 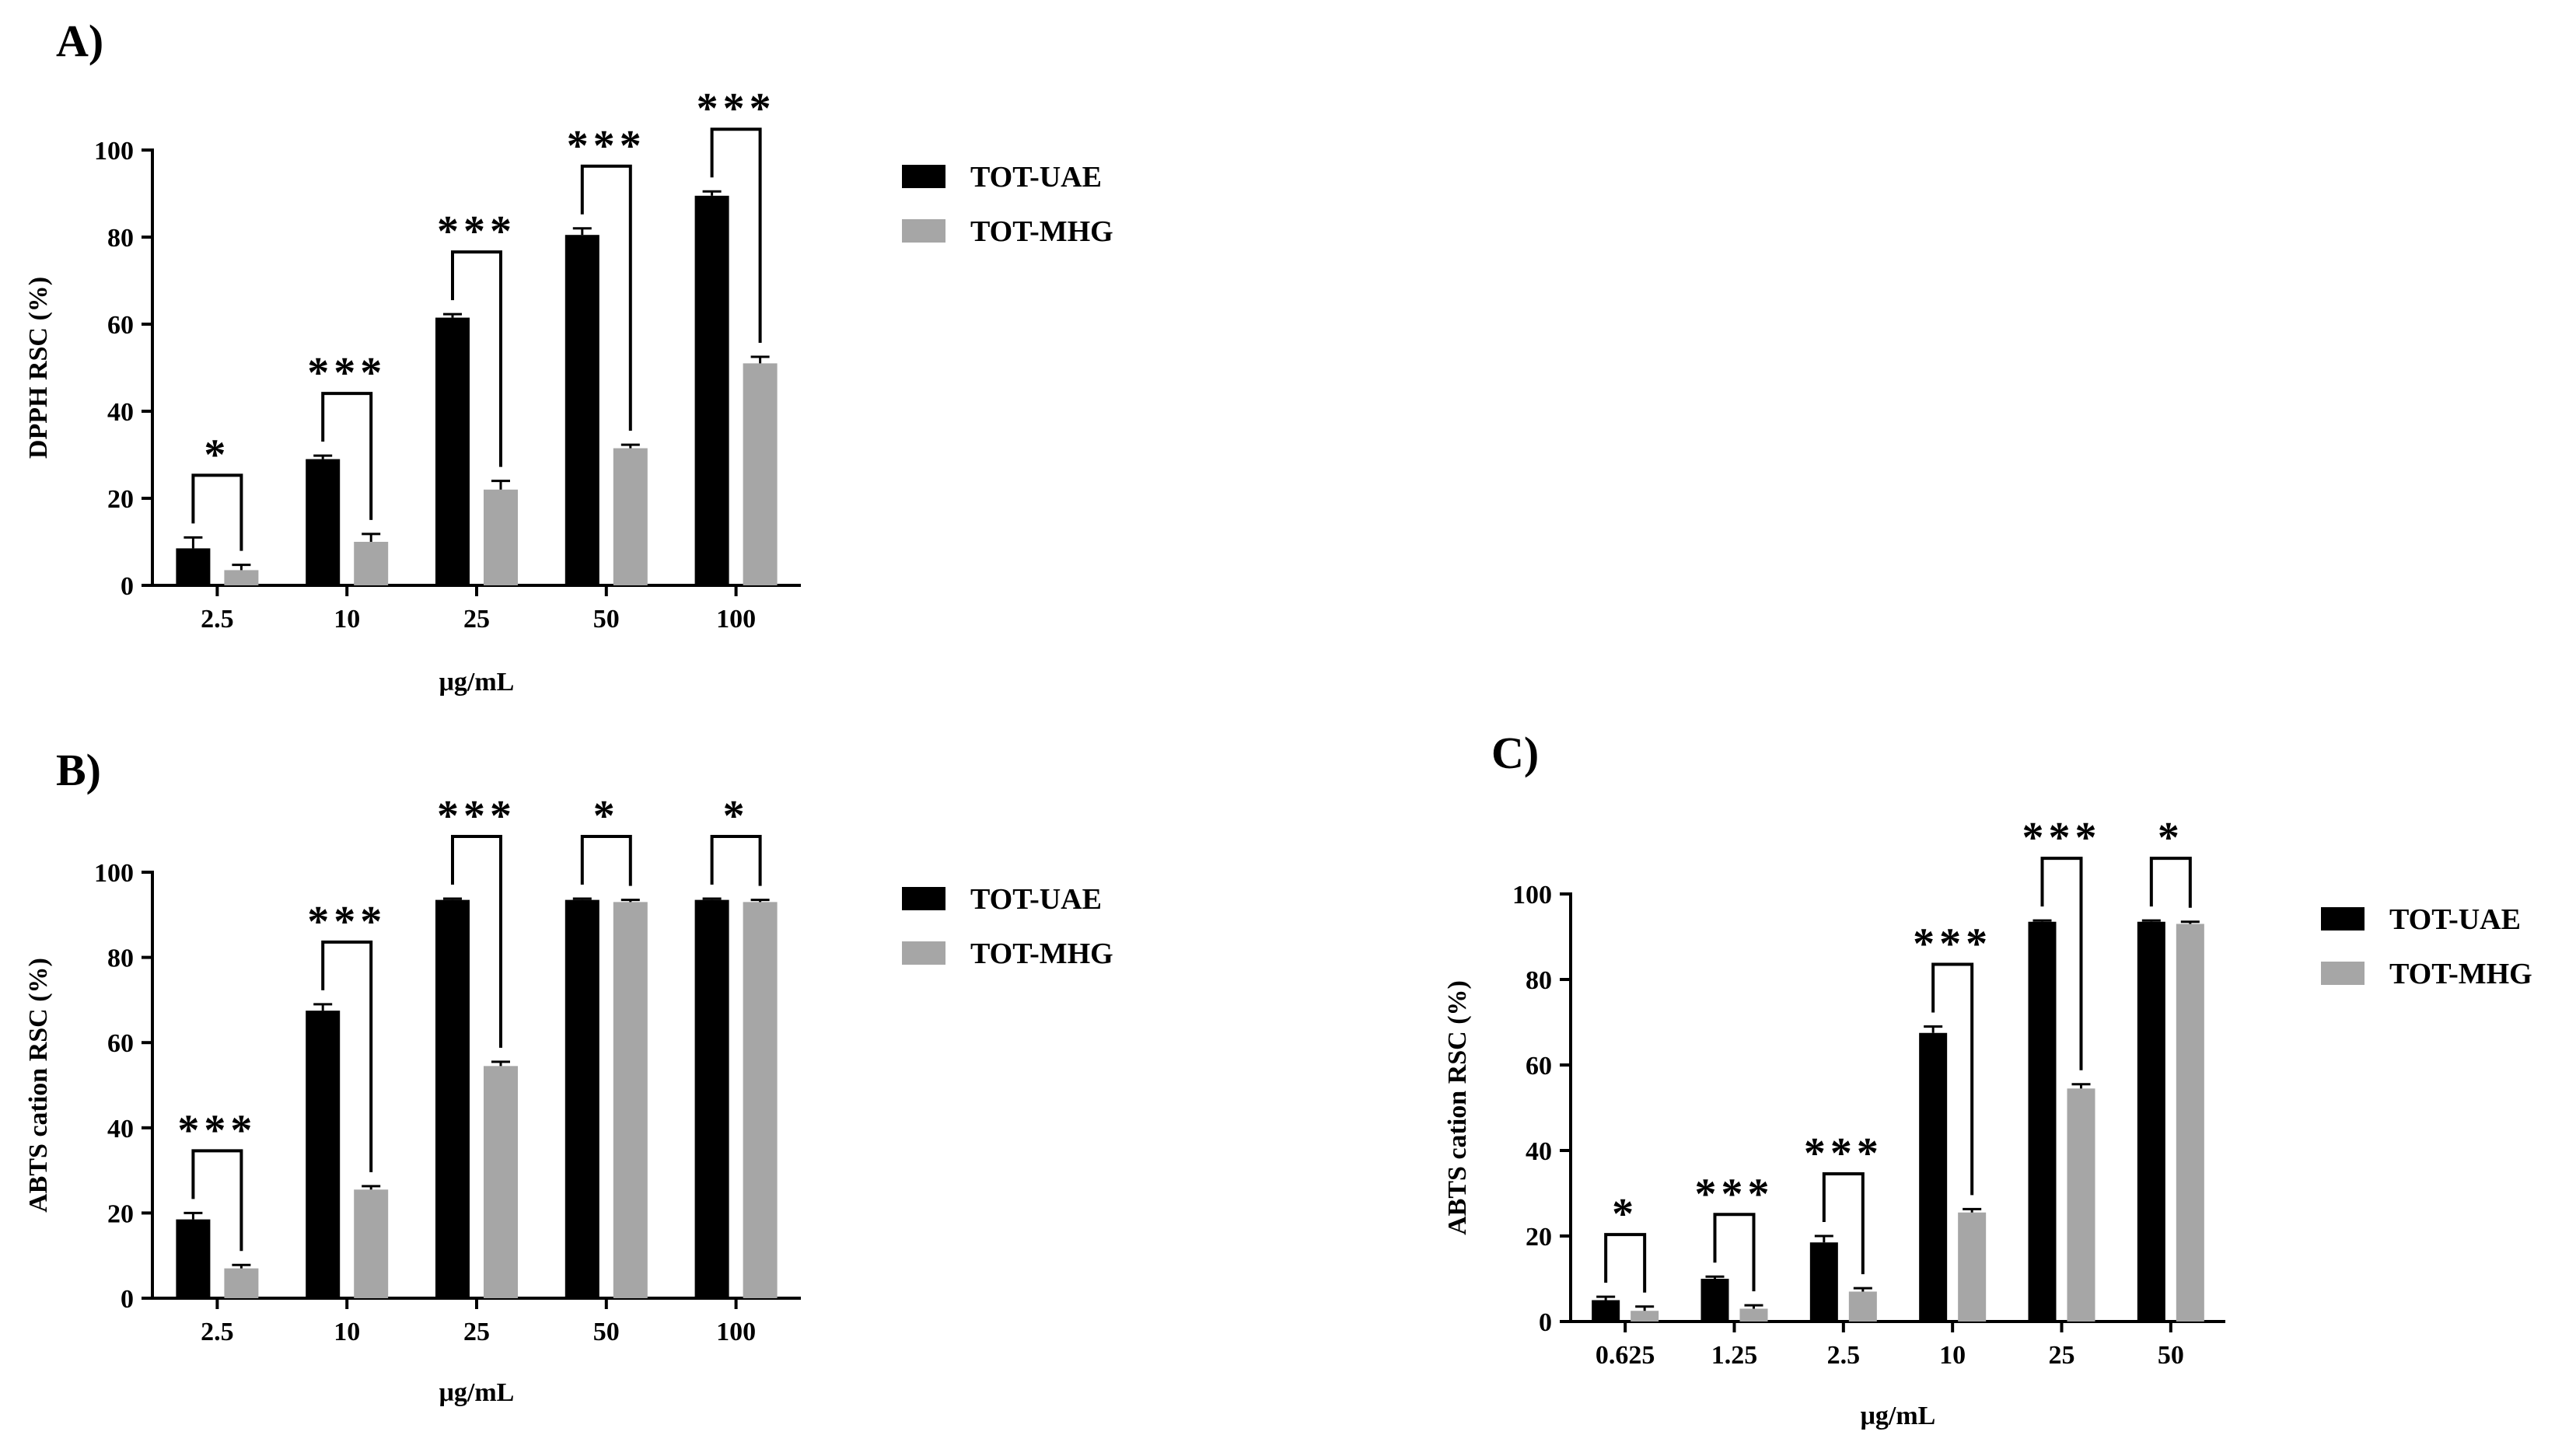 What do you see at coordinates (38, 368) in the screenshot?
I see `y-axis-label: DPPH RSC (%)` at bounding box center [38, 368].